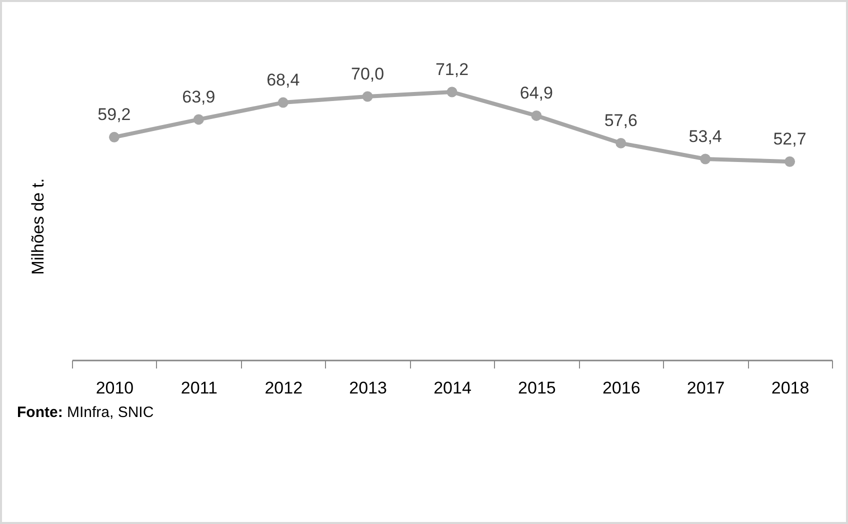 The height and width of the screenshot is (524, 848). Describe the element at coordinates (705, 388) in the screenshot. I see `x-tick-label: 2017` at that location.